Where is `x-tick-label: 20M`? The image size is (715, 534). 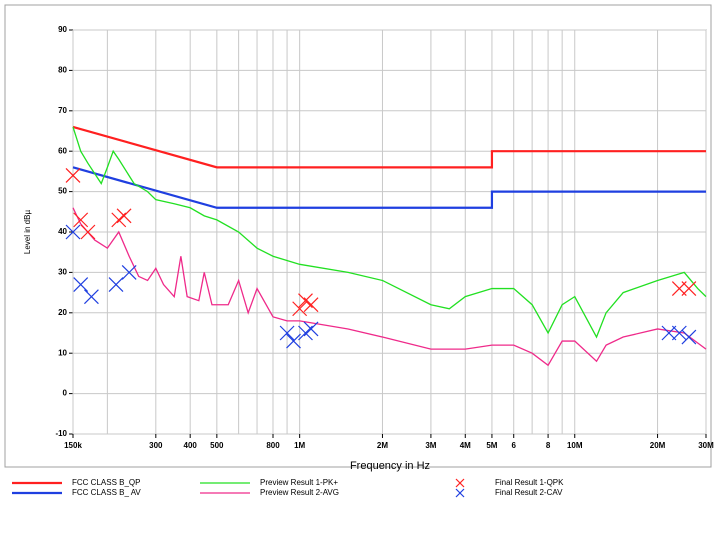 x-tick-label: 20M is located at coordinates (658, 445).